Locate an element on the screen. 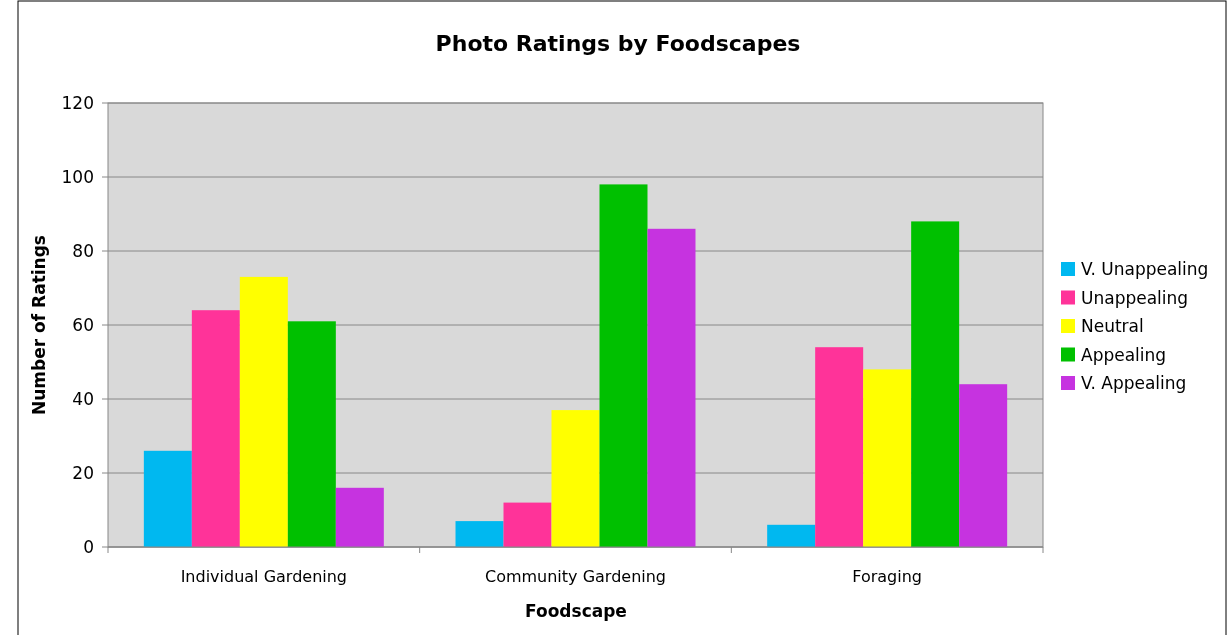  y-tick-label: 40 is located at coordinates (83, 399).